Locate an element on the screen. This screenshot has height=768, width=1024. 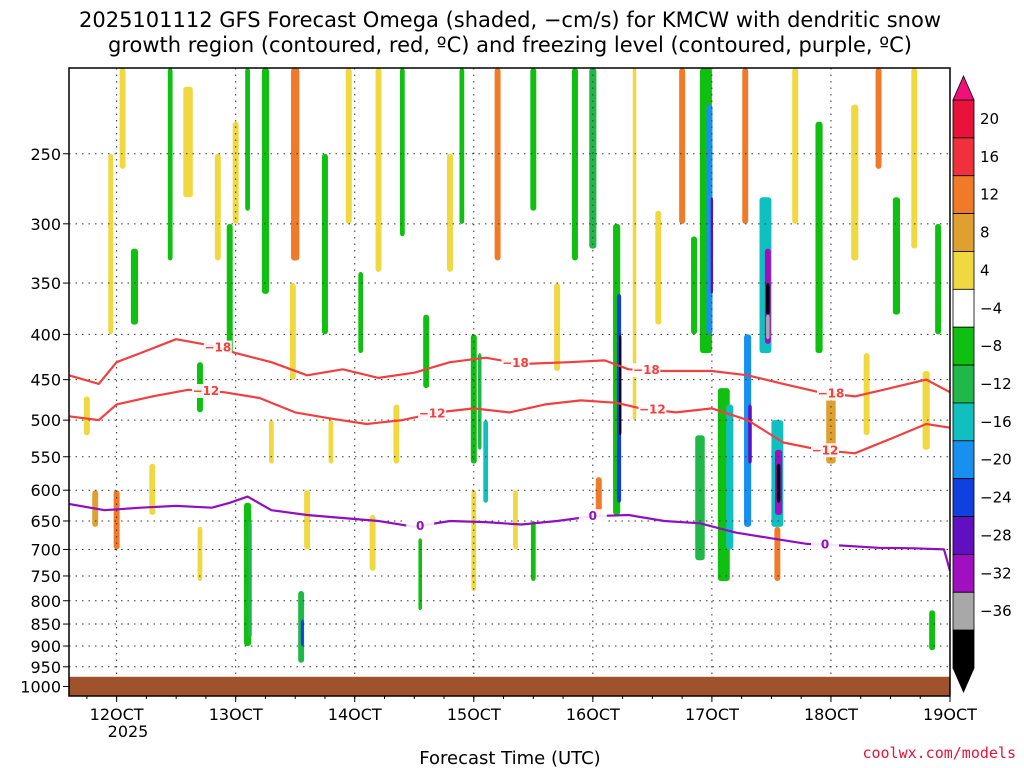
x-tick-label-1: 13OCT is located at coordinates (236, 714).